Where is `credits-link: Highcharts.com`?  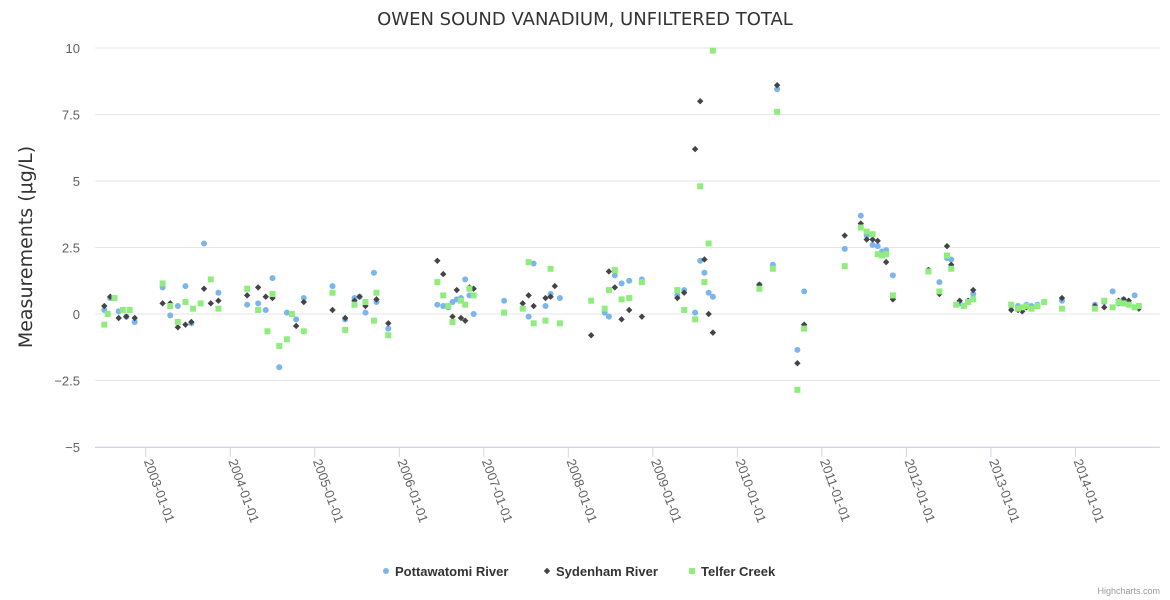 credits-link: Highcharts.com is located at coordinates (1128, 591).